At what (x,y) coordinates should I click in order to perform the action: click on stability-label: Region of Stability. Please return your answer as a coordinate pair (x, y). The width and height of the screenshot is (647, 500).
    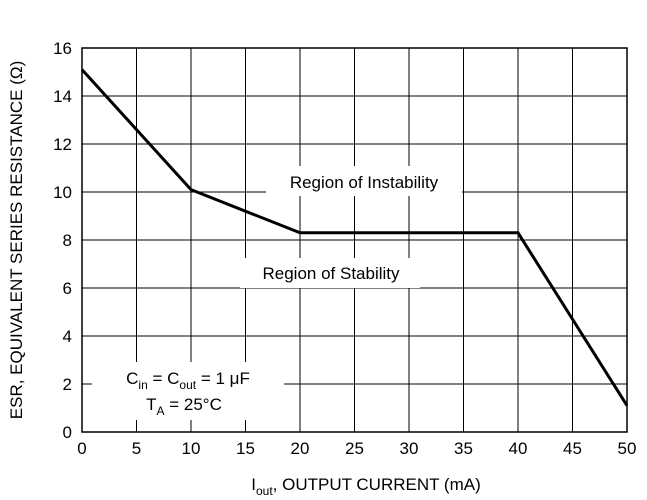
    Looking at the image, I should click on (331, 273).